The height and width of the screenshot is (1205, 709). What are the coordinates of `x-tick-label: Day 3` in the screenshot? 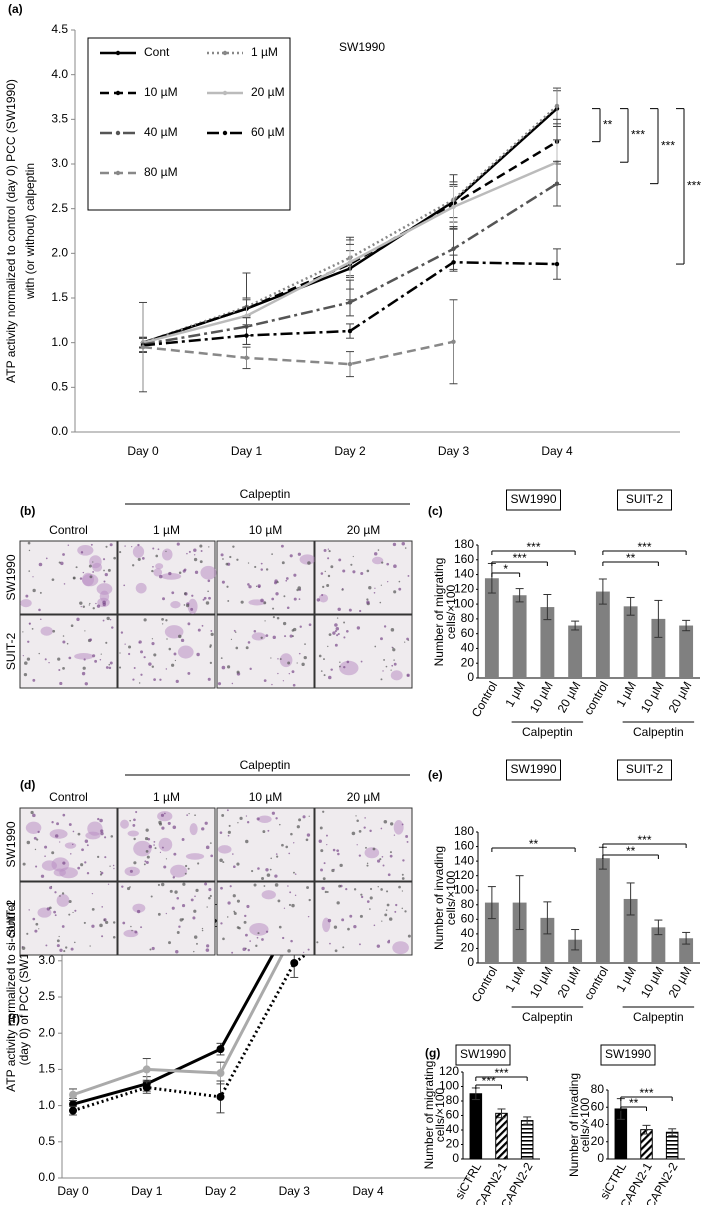 It's located at (295, 1191).